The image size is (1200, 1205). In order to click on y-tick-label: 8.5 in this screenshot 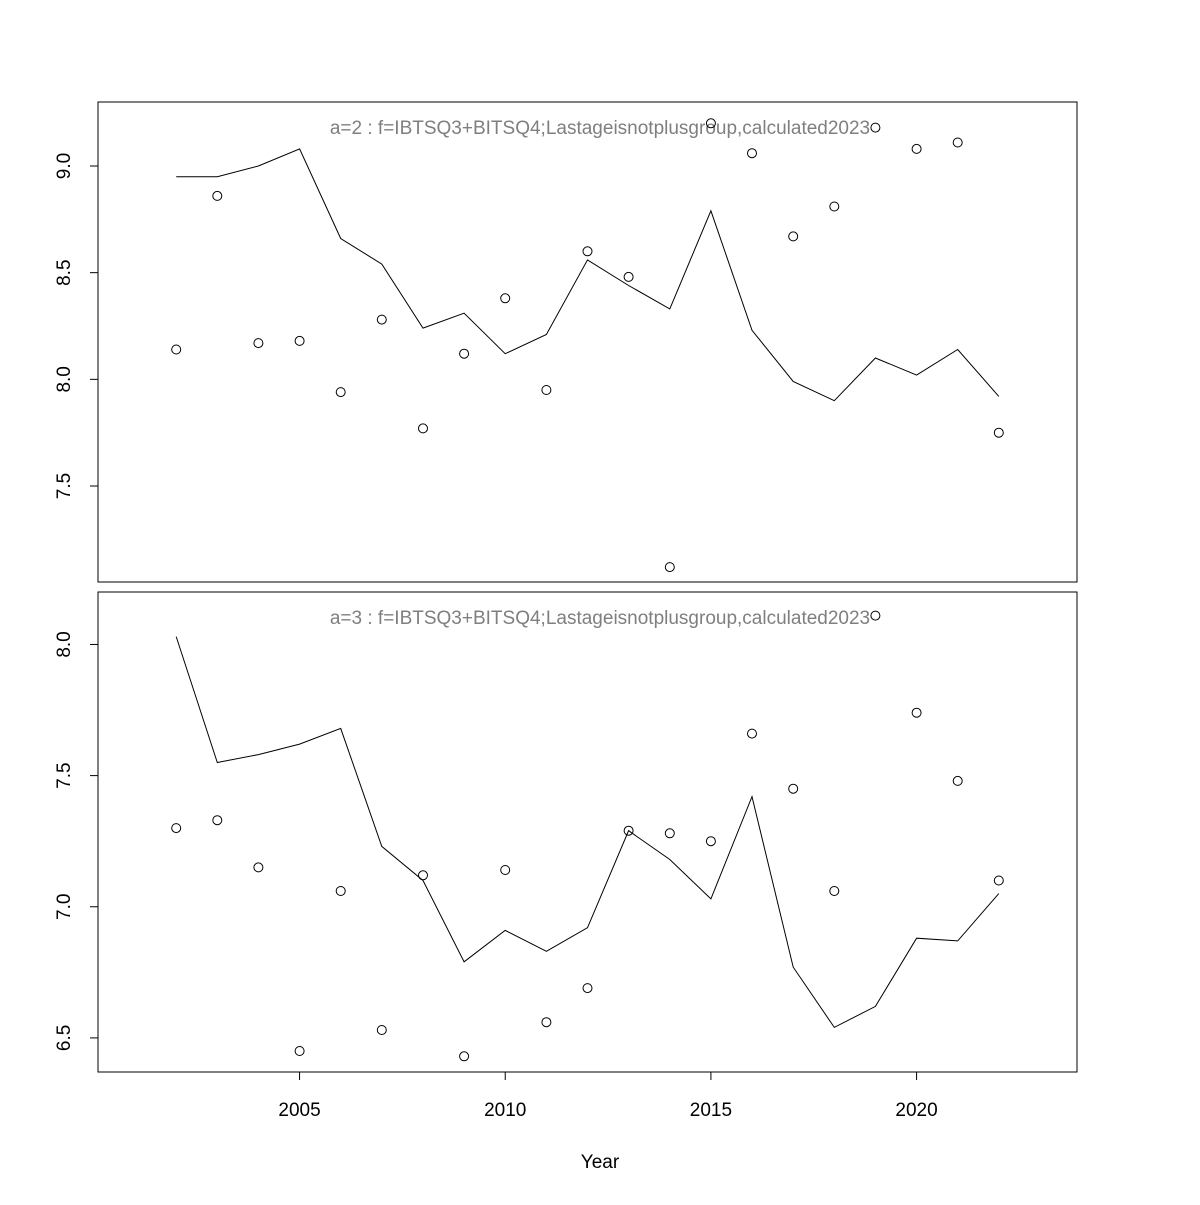, I will do `click(64, 272)`.